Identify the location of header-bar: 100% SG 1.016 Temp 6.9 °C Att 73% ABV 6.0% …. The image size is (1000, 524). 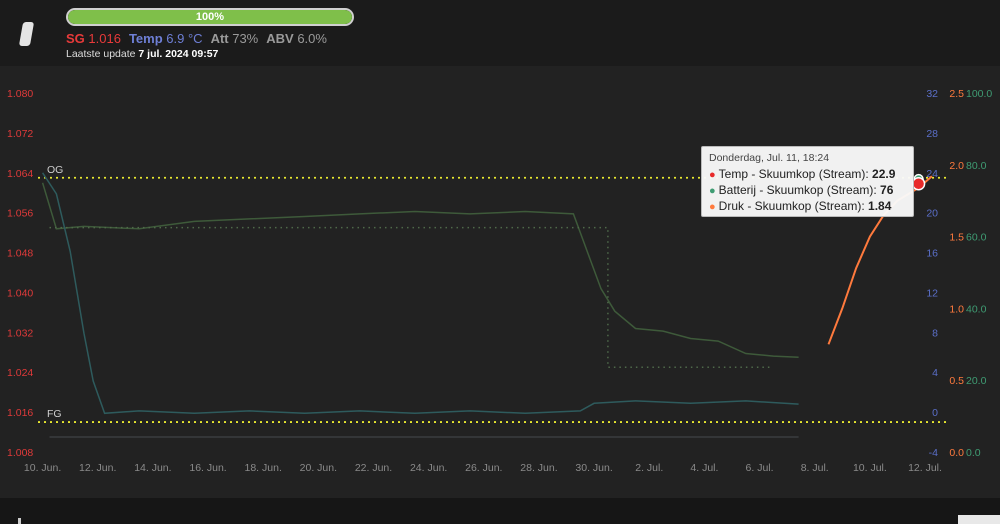
(500, 33).